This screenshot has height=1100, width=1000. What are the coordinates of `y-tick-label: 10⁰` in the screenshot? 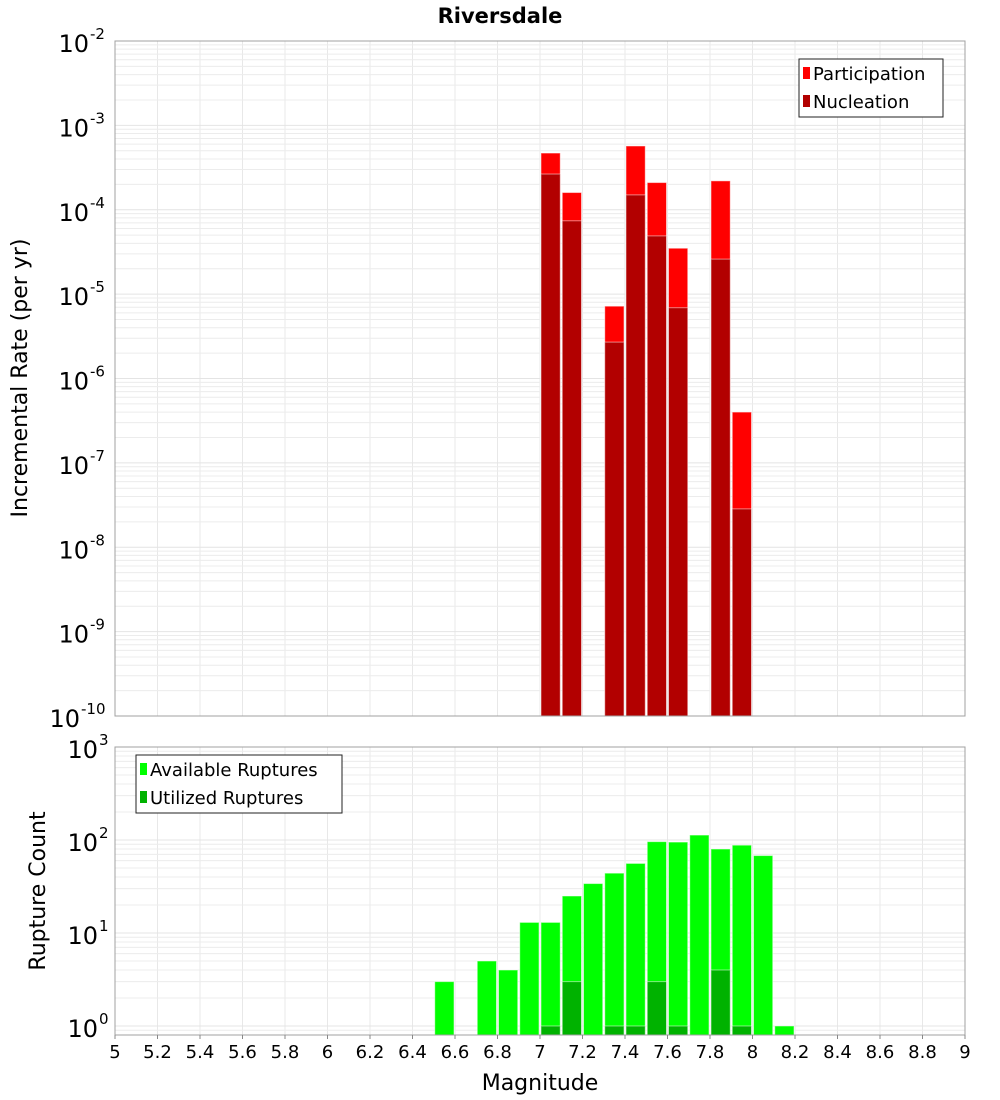 It's located at (87, 1026).